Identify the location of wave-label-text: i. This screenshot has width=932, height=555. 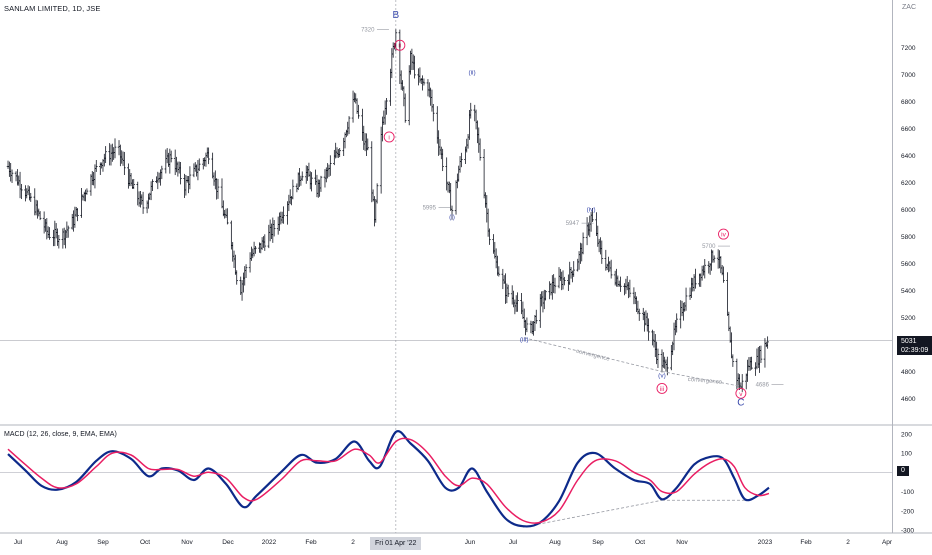
(388, 137).